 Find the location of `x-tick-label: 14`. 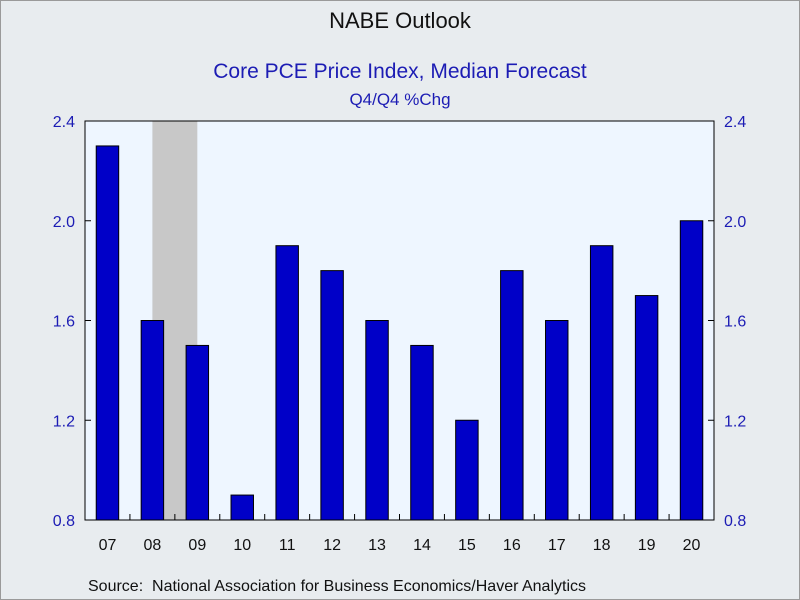

x-tick-label: 14 is located at coordinates (422, 545).